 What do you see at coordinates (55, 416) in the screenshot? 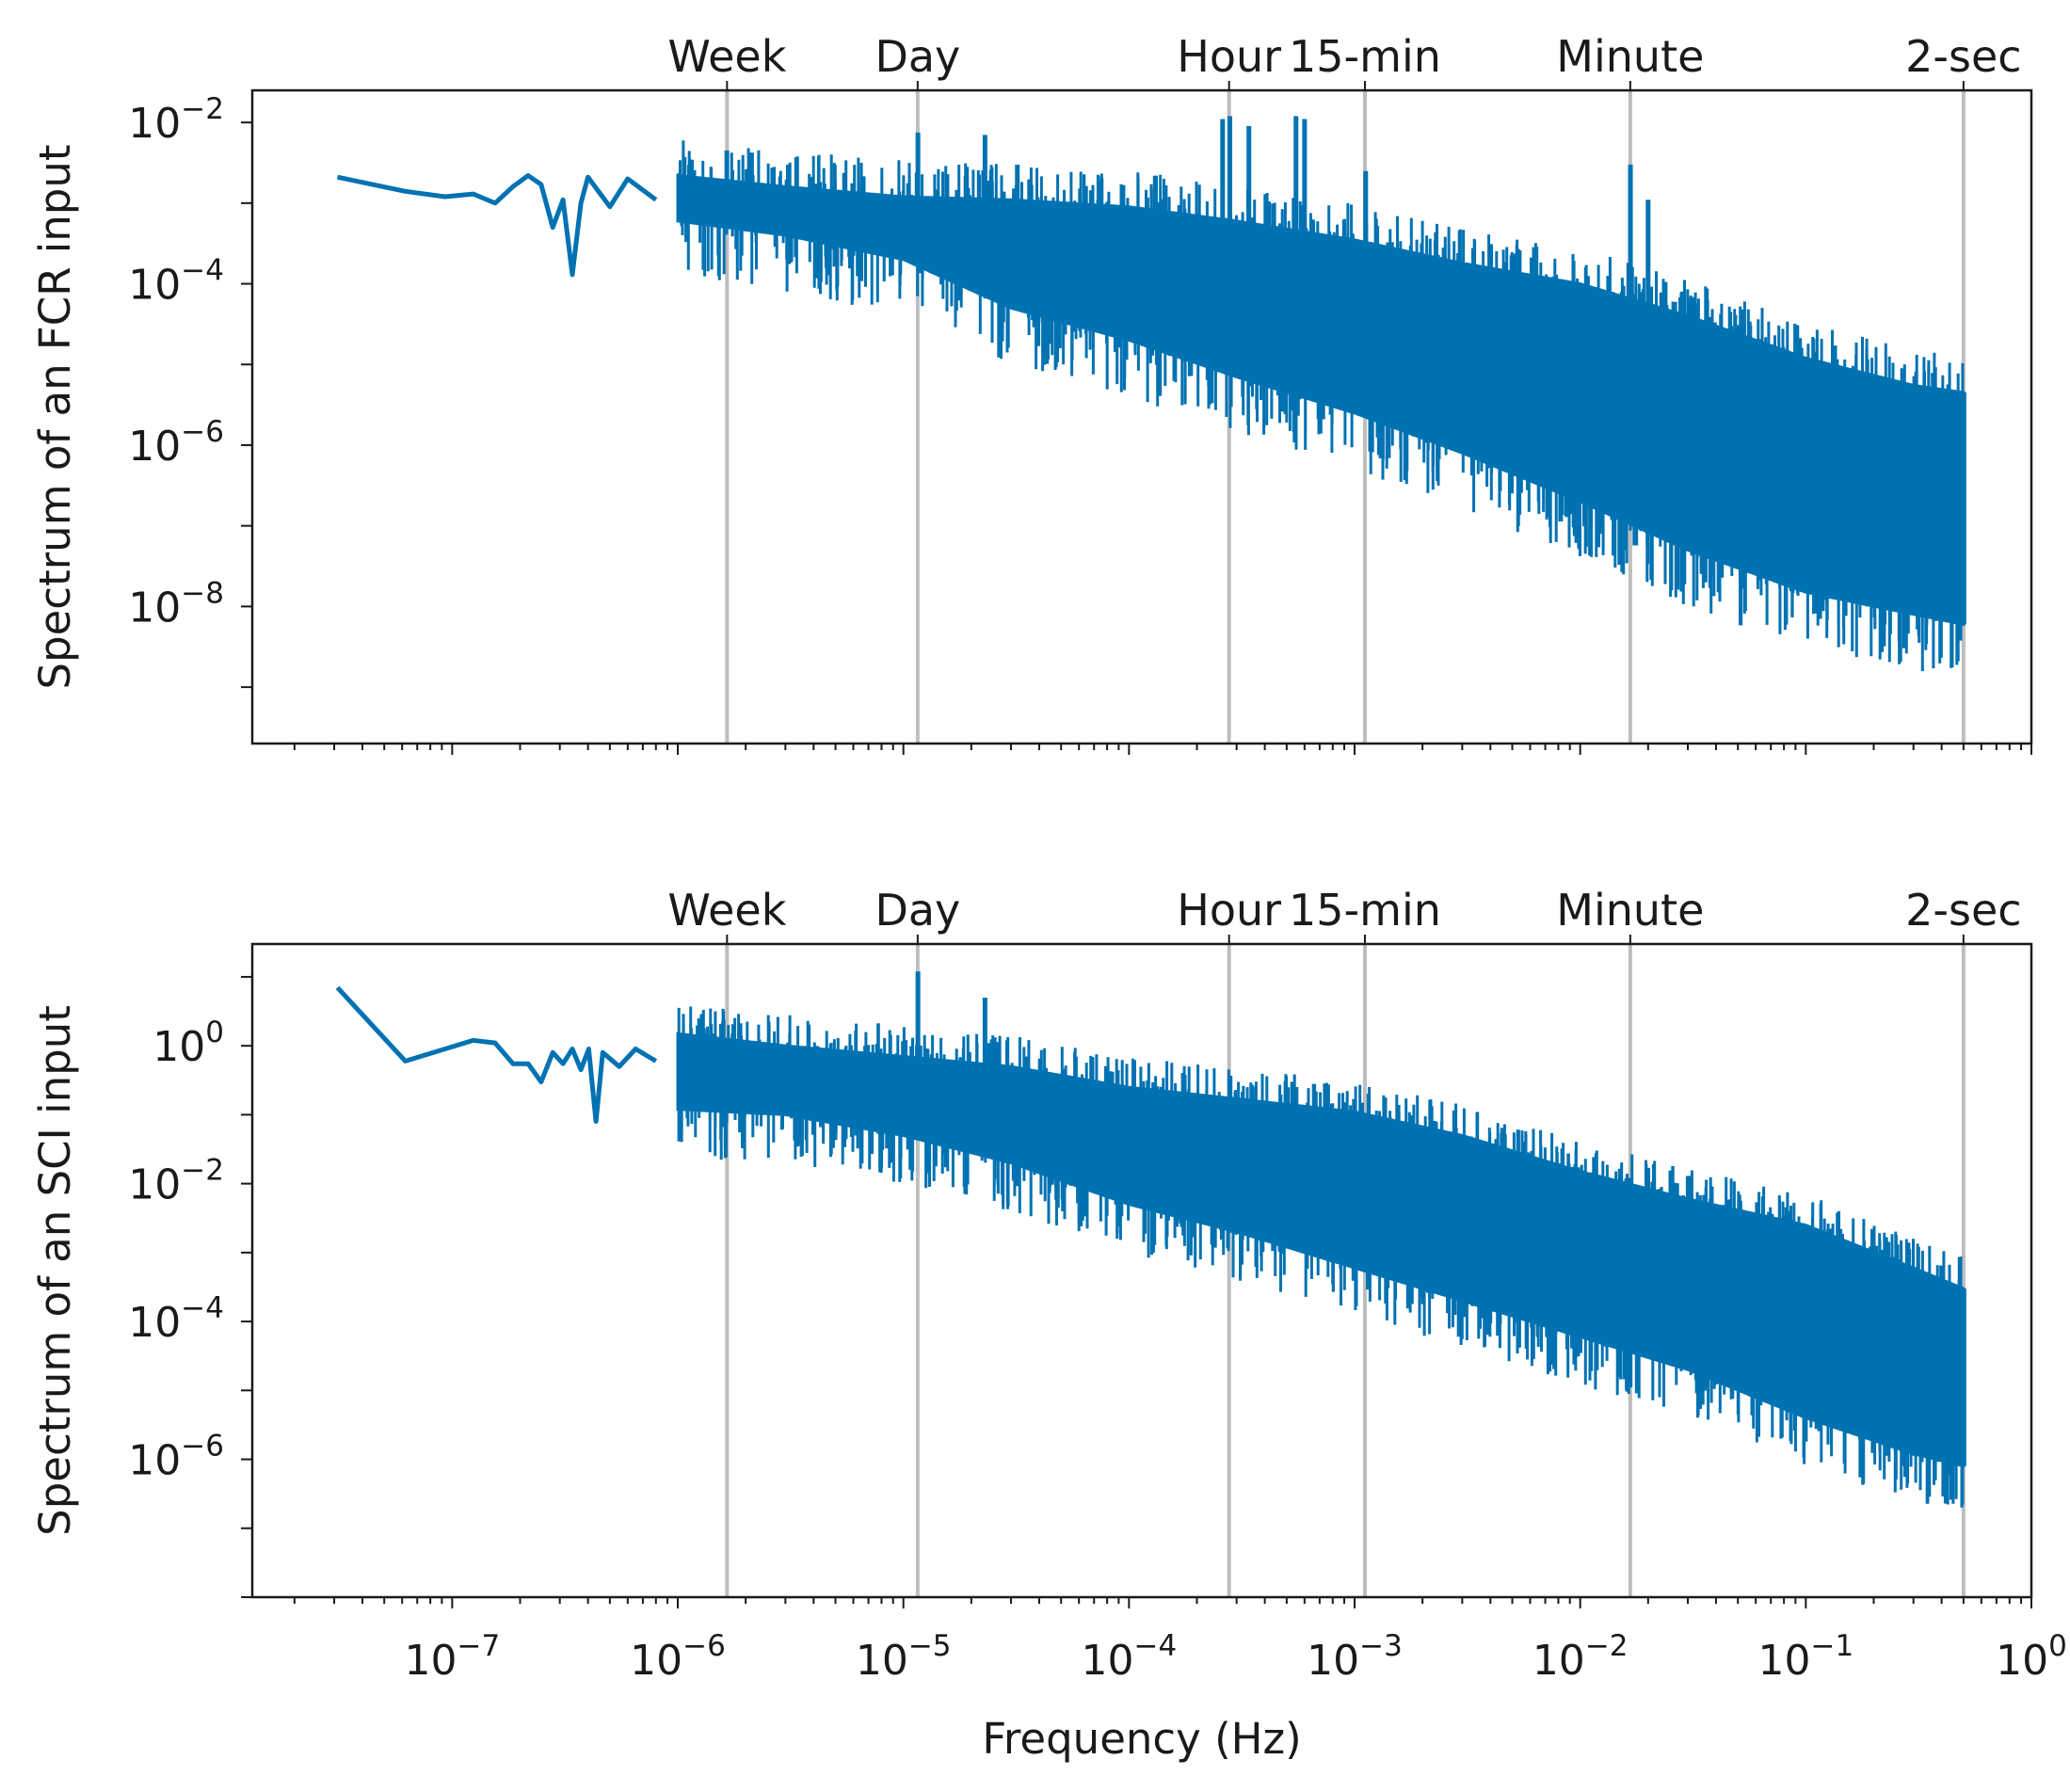
I see `y-axis-label: Spectrum of an FCR input` at bounding box center [55, 416].